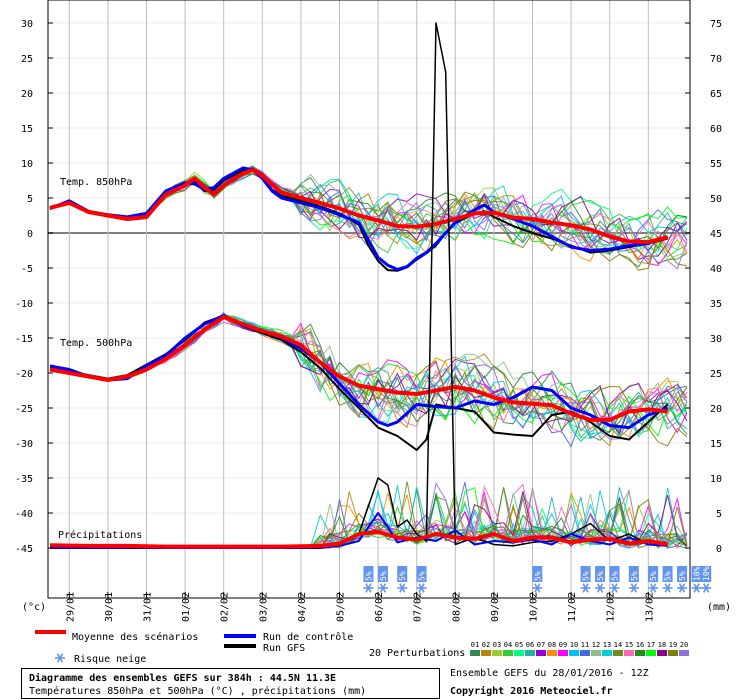  What do you see at coordinates (495, 607) in the screenshot?
I see `x-tick-label: 09/02` at bounding box center [495, 607].